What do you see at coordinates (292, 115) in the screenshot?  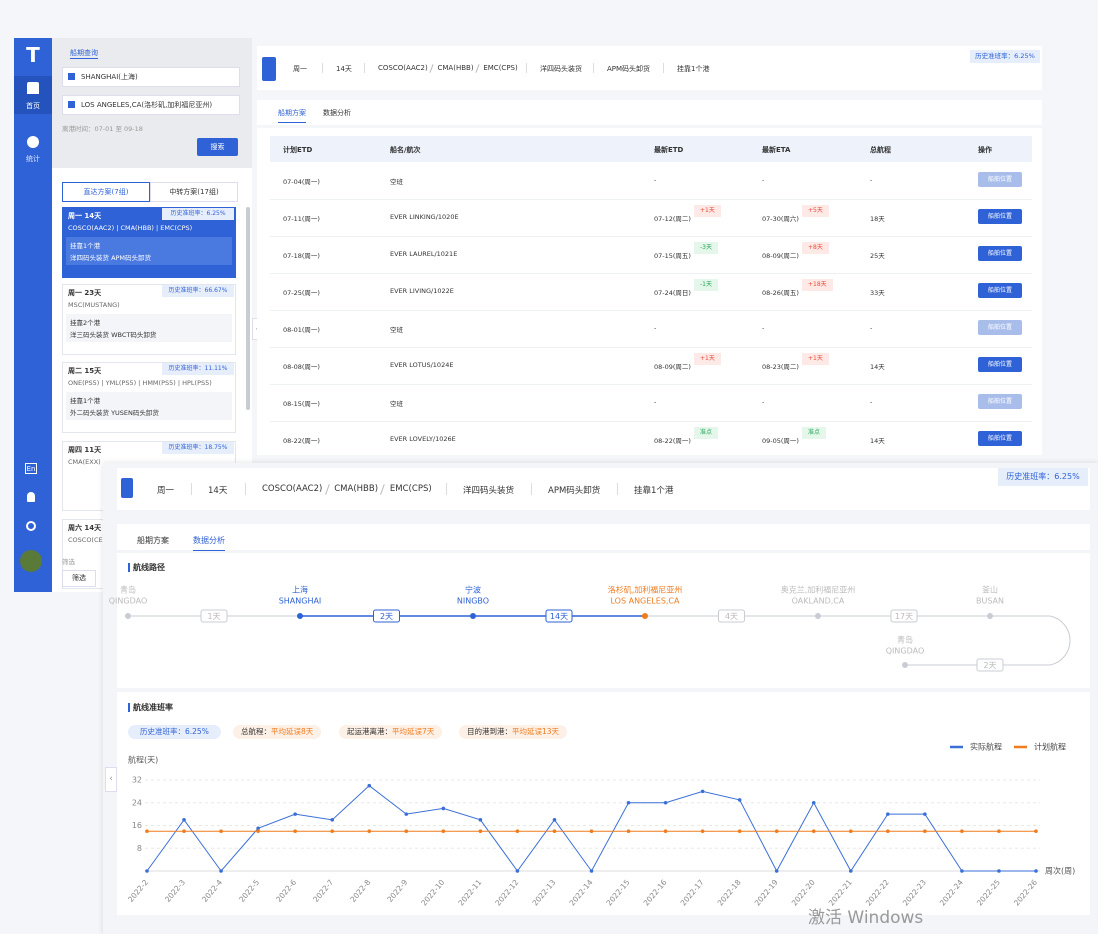 I see `tab: 船期方案` at bounding box center [292, 115].